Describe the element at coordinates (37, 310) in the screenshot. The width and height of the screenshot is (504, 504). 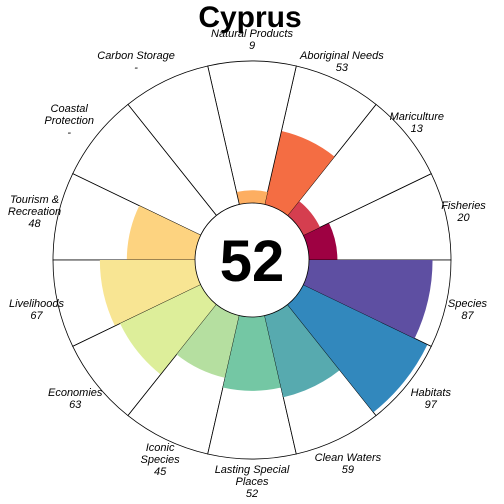
I see `petal-label-livelihoods: Livelihoods 67` at that location.